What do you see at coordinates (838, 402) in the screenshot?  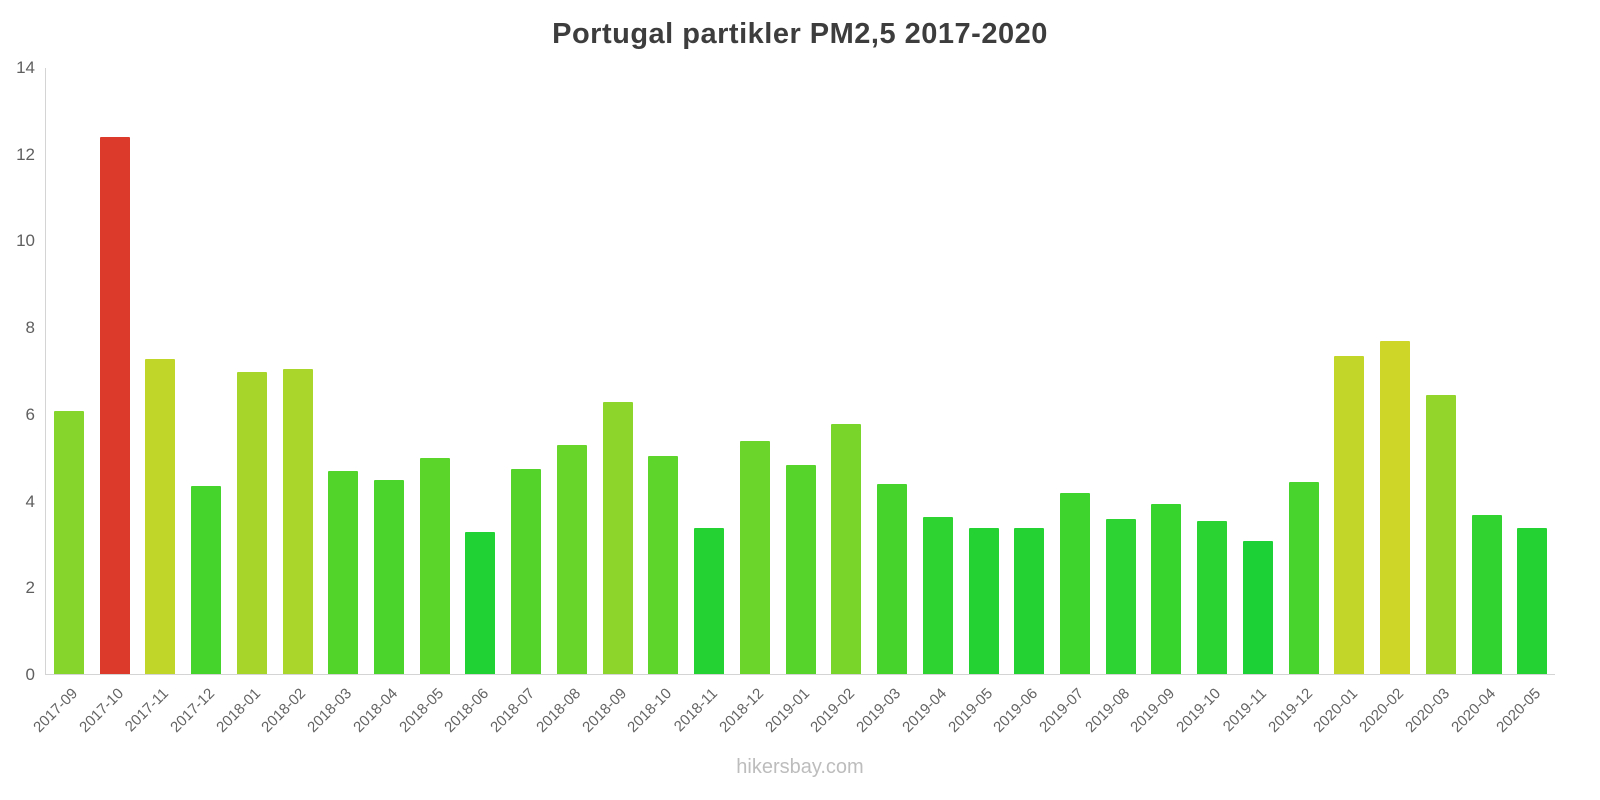 I see `bar-slot: 2019-02` at bounding box center [838, 402].